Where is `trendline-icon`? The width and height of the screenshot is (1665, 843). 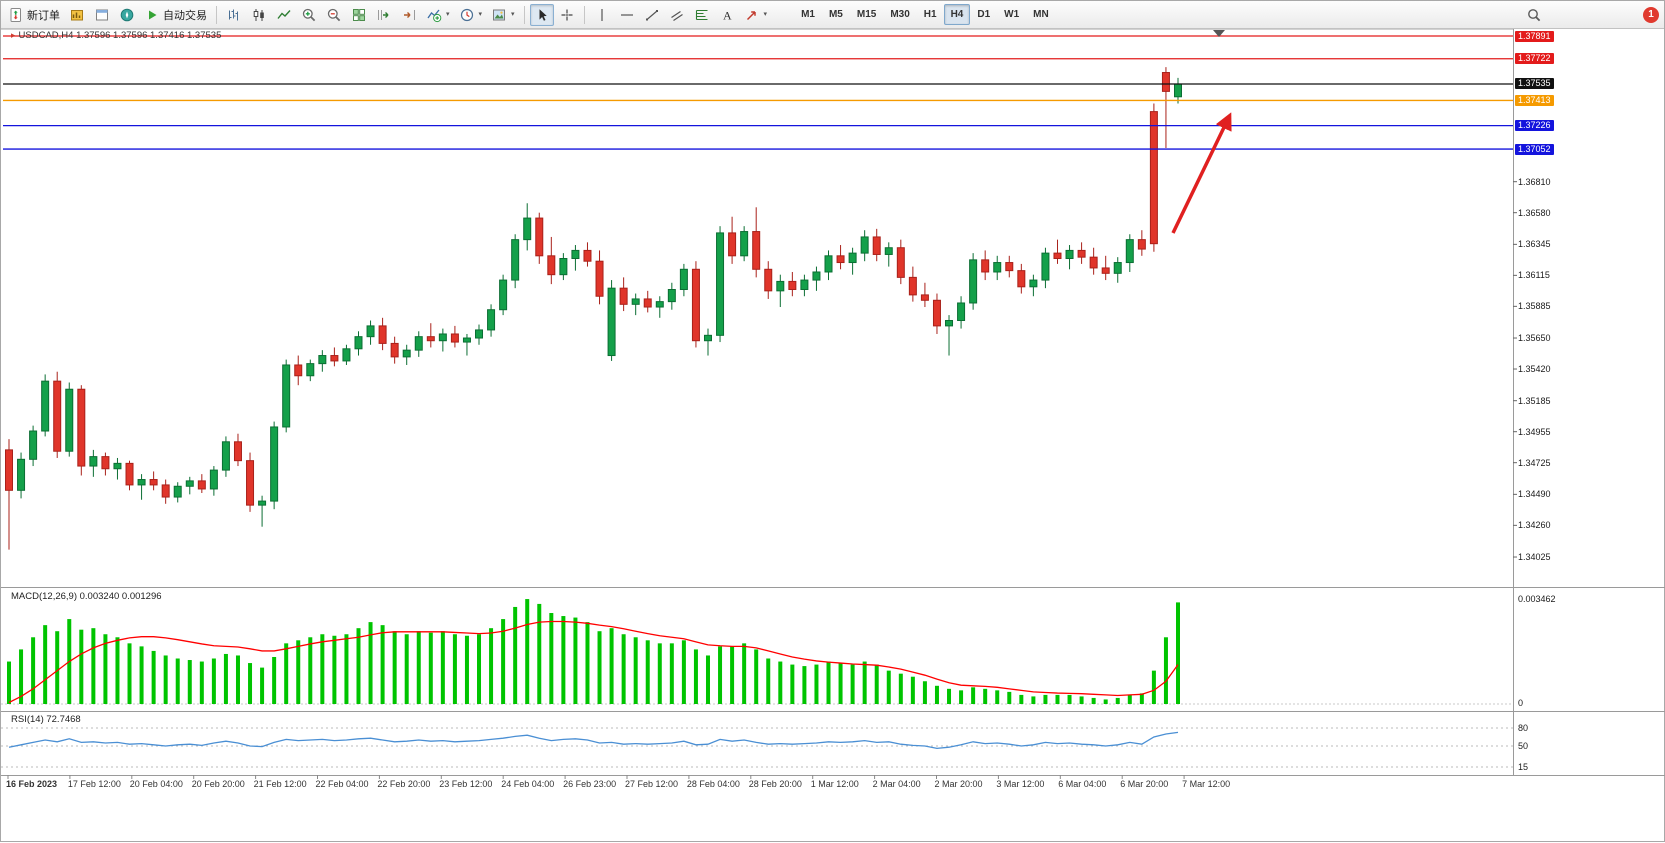 trendline-icon is located at coordinates (651, 14).